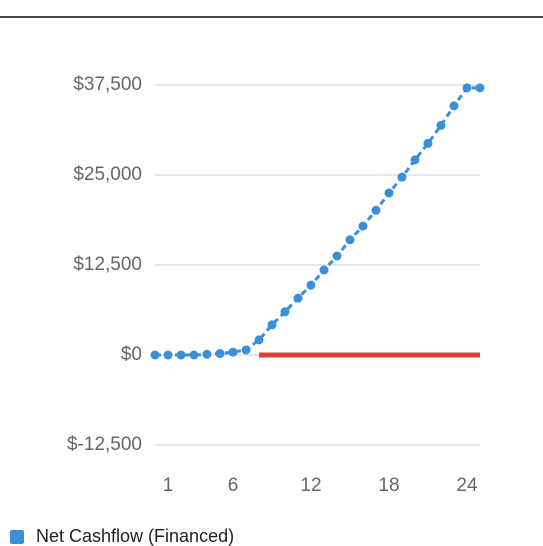  What do you see at coordinates (107, 174) in the screenshot?
I see `y-tick-label: $25,000` at bounding box center [107, 174].